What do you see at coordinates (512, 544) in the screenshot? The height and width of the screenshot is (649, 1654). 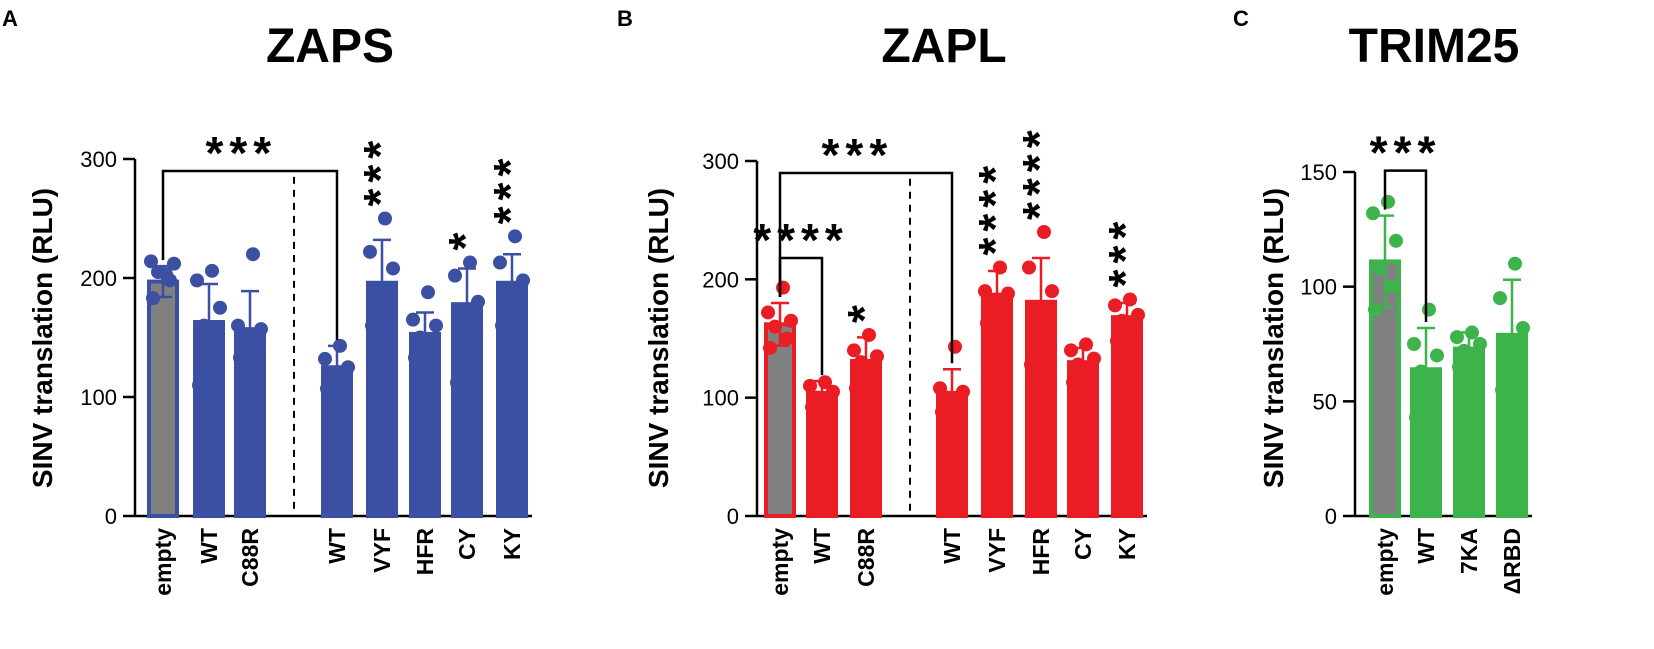 I see `x-tick-label: KY` at bounding box center [512, 544].